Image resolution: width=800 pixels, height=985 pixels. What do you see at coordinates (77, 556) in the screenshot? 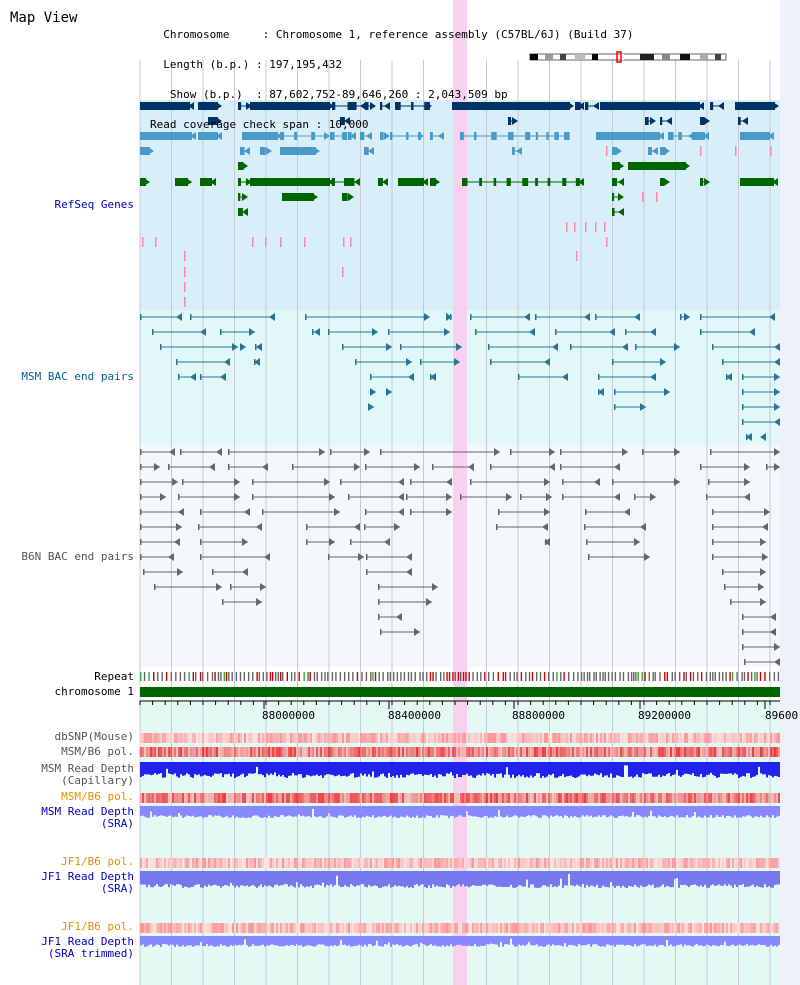
I see `track-label-b6n-bac: B6N BAC end pairs` at bounding box center [77, 556].